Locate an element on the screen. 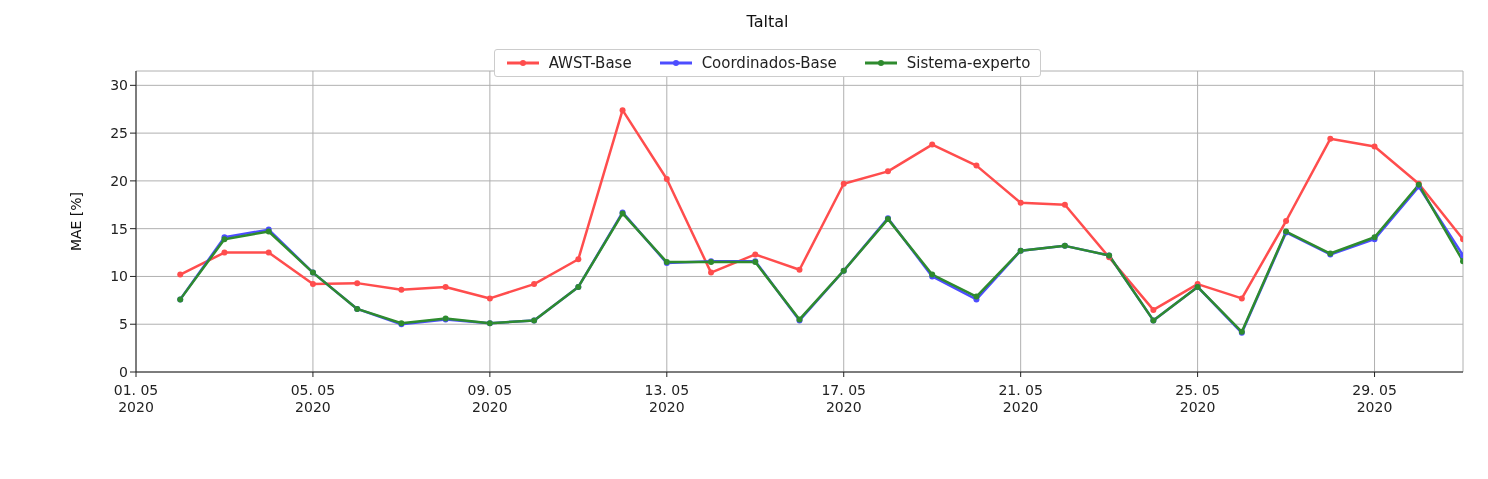 The width and height of the screenshot is (1488, 479). x-tick-label: 21. 05 2020 is located at coordinates (1020, 398).